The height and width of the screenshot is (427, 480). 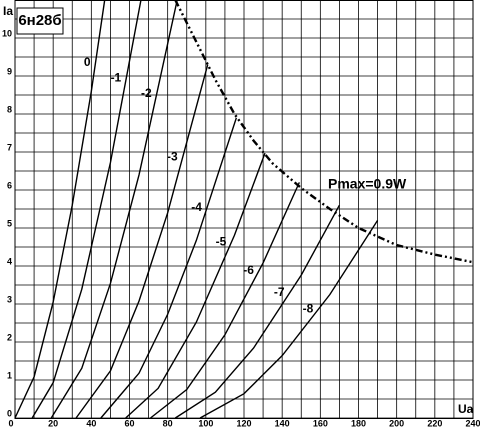 What do you see at coordinates (129, 422) in the screenshot?
I see `x-tick-label: 60` at bounding box center [129, 422].